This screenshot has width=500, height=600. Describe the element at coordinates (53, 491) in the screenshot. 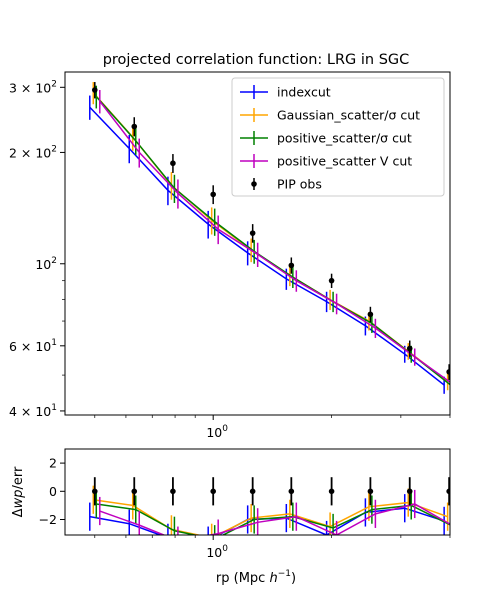

I see `residual-y-tick-label-1: 0` at that location.